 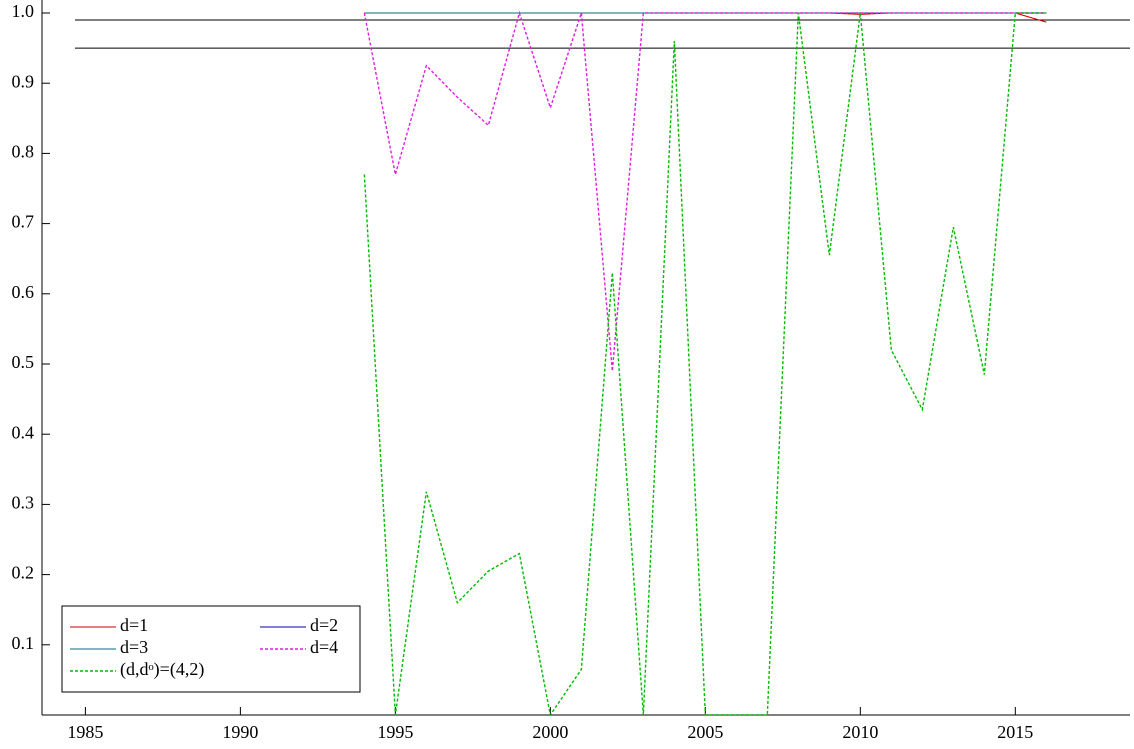 I want to click on y-tick-label: 0.2, so click(x=23, y=573).